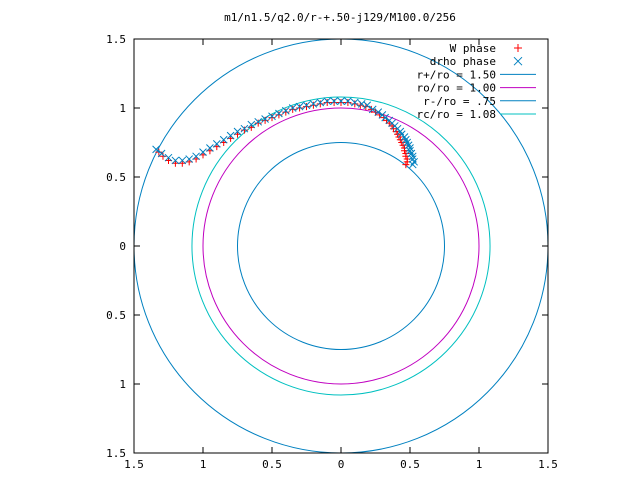  I want to click on data-points, so click(285, 133).